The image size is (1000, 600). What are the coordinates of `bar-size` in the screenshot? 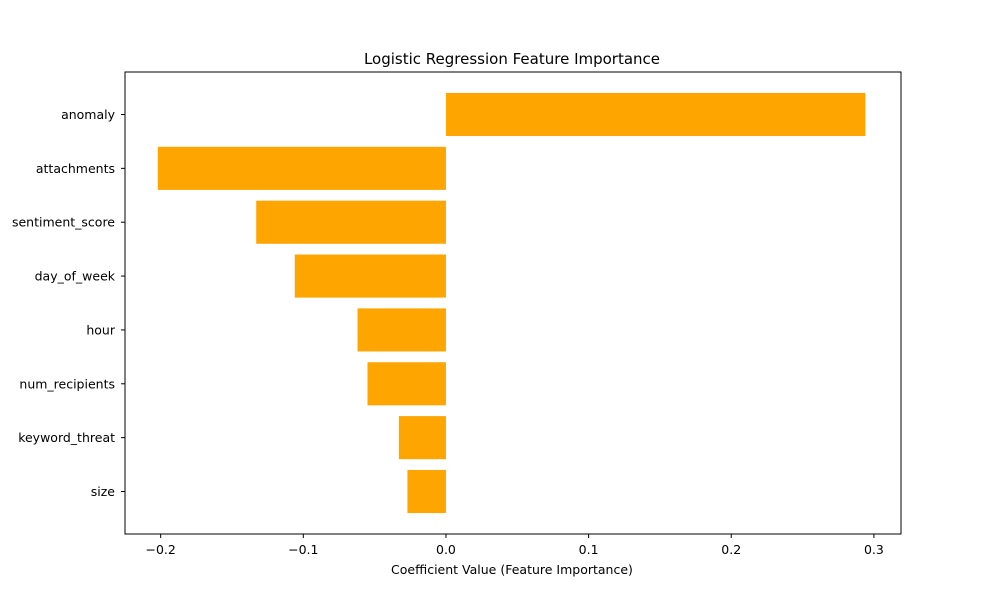 It's located at (426, 491).